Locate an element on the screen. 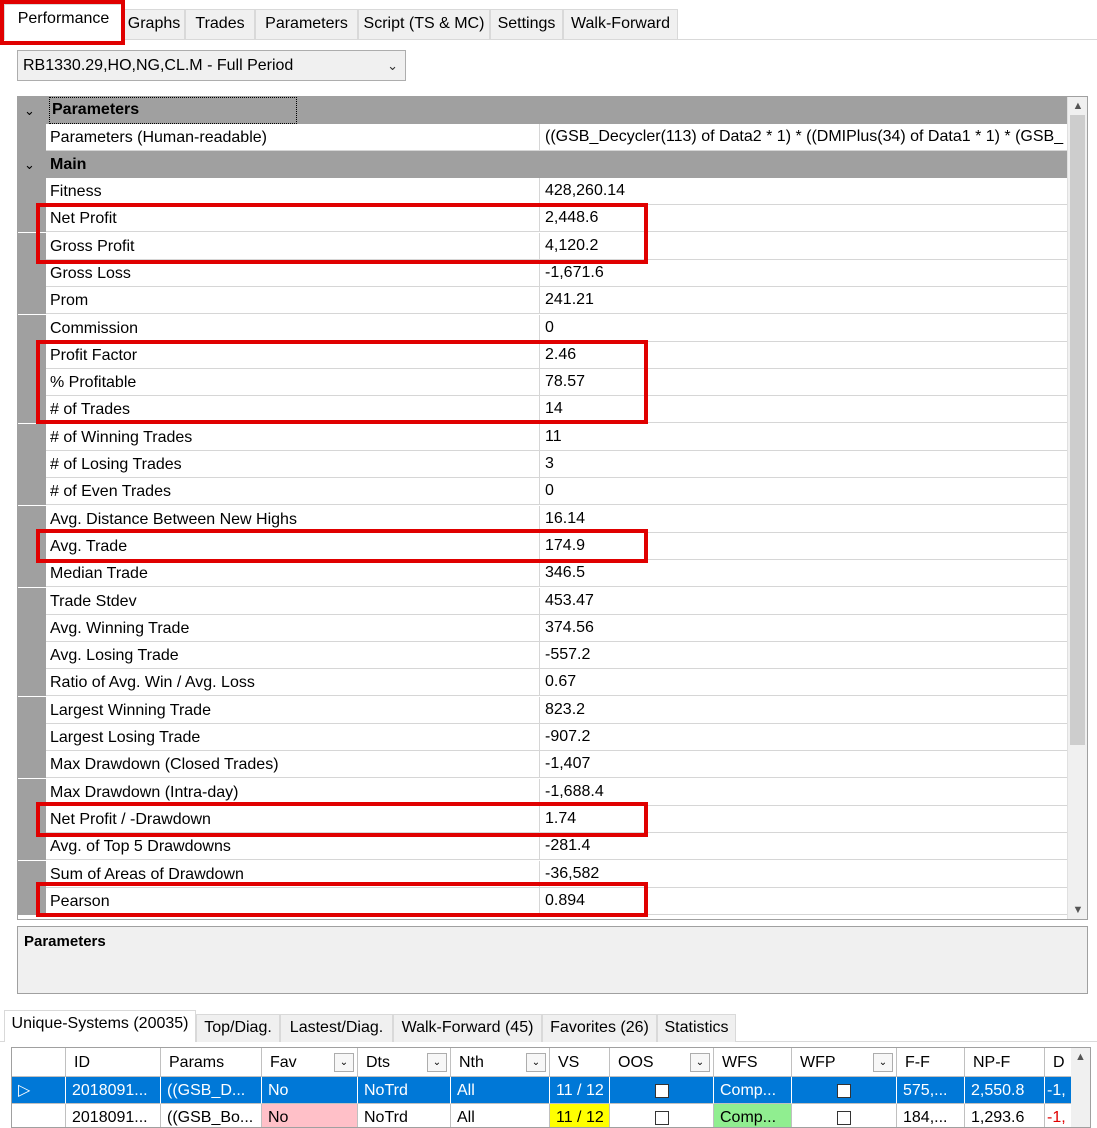 This screenshot has width=1097, height=1128. property-name: Avg. Distance Between New Highs is located at coordinates (293, 519).